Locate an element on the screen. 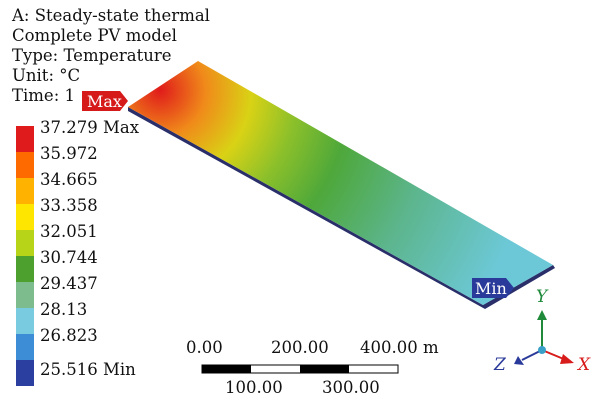 The width and height of the screenshot is (600, 405). legend-label: 25.516 Min is located at coordinates (88, 369).